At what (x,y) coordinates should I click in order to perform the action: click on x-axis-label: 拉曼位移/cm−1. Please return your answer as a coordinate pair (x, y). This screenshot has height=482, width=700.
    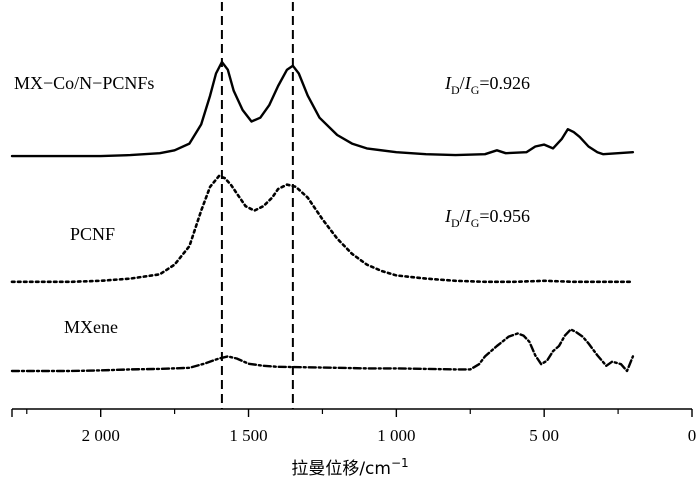
    Looking at the image, I should click on (349, 467).